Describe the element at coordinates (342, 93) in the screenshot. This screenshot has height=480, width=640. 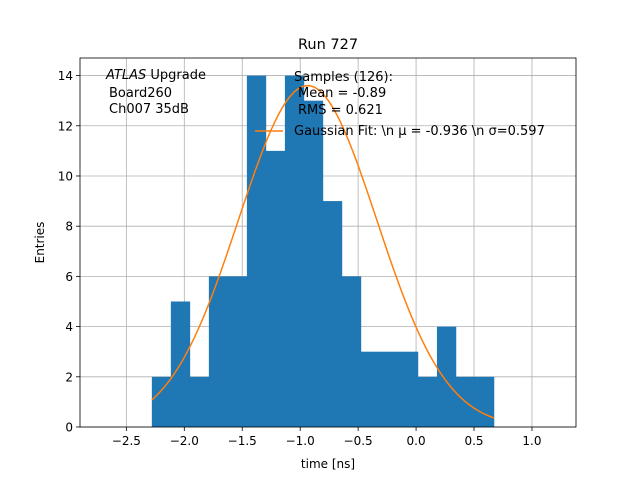
I see `legend-mean-label: Mean = -0.89` at that location.